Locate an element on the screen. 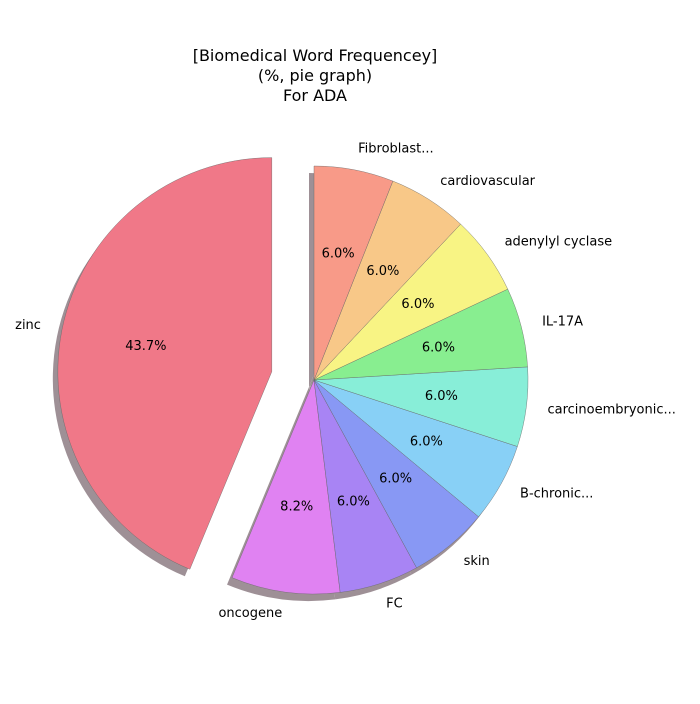  slice-label: cardiovascular is located at coordinates (487, 181).